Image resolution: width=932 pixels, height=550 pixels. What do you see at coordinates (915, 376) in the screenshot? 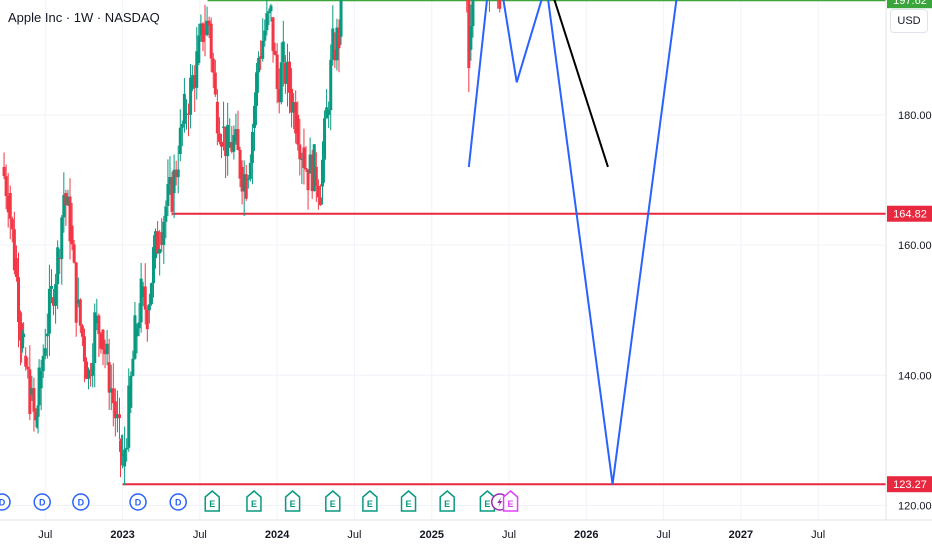
I see `price-tick-label: 140.00` at bounding box center [915, 376].